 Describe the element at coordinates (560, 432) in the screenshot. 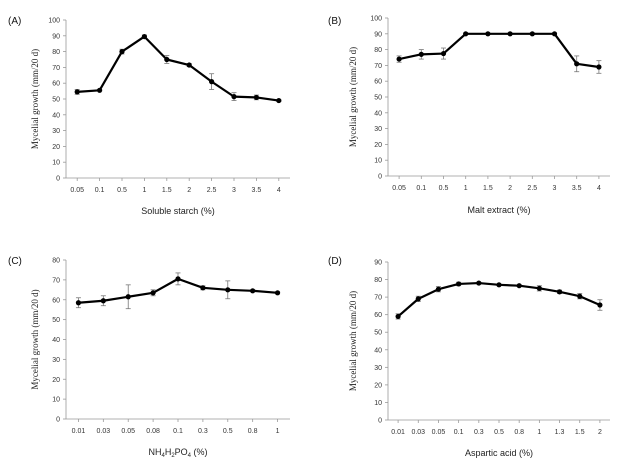

I see `x-tick-label: 1.3` at that location.